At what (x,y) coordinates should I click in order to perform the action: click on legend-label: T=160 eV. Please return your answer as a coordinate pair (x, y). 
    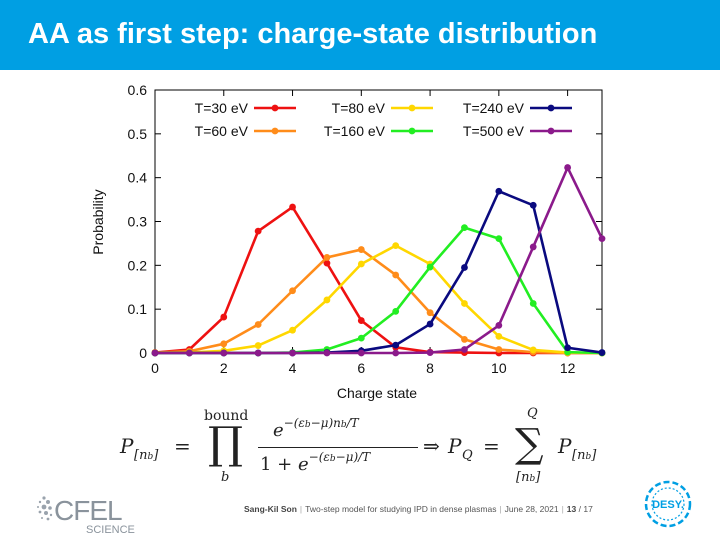
    Looking at the image, I should click on (355, 131).